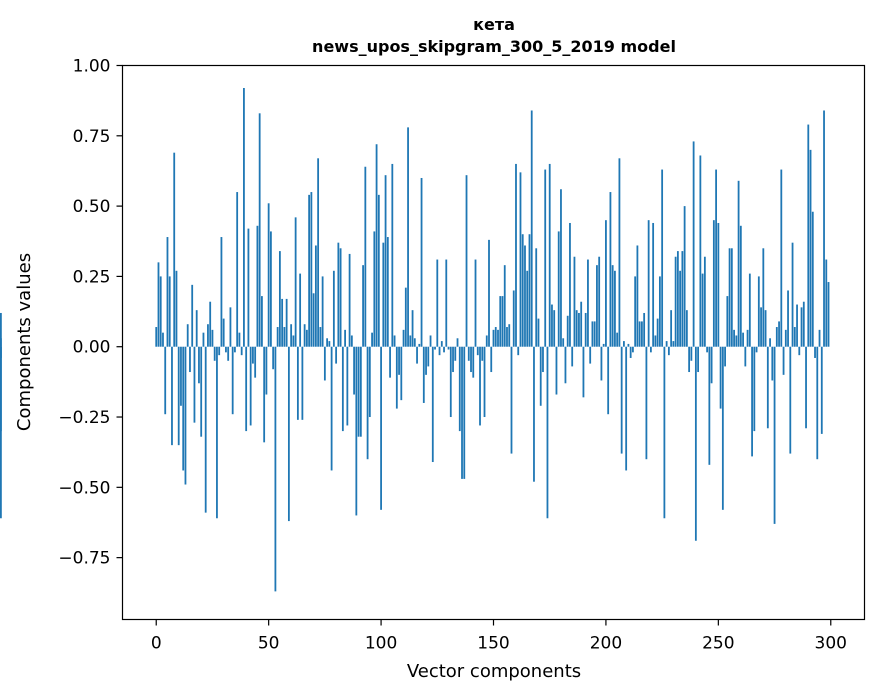  Describe the element at coordinates (499, 636) in the screenshot. I see `x-axis-ticks: 0 50 100 150 200 250 300` at that location.